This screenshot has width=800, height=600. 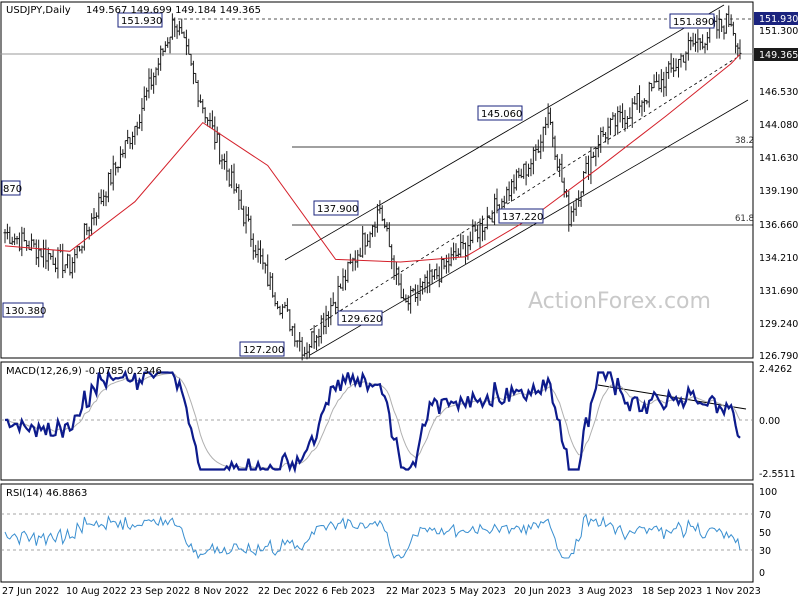 I want to click on price-tick-0: 151.930, so click(x=778, y=19).